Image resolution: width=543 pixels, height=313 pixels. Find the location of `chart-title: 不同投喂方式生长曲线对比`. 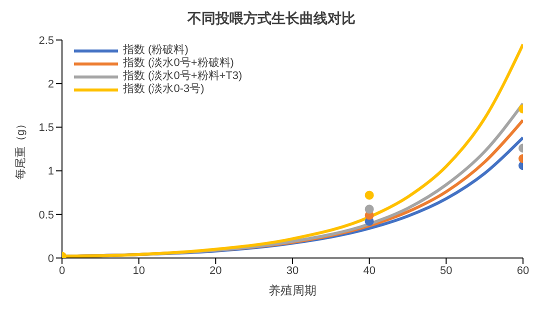

chart-title: 不同投喂方式生长曲线对比 is located at coordinates (271, 18).